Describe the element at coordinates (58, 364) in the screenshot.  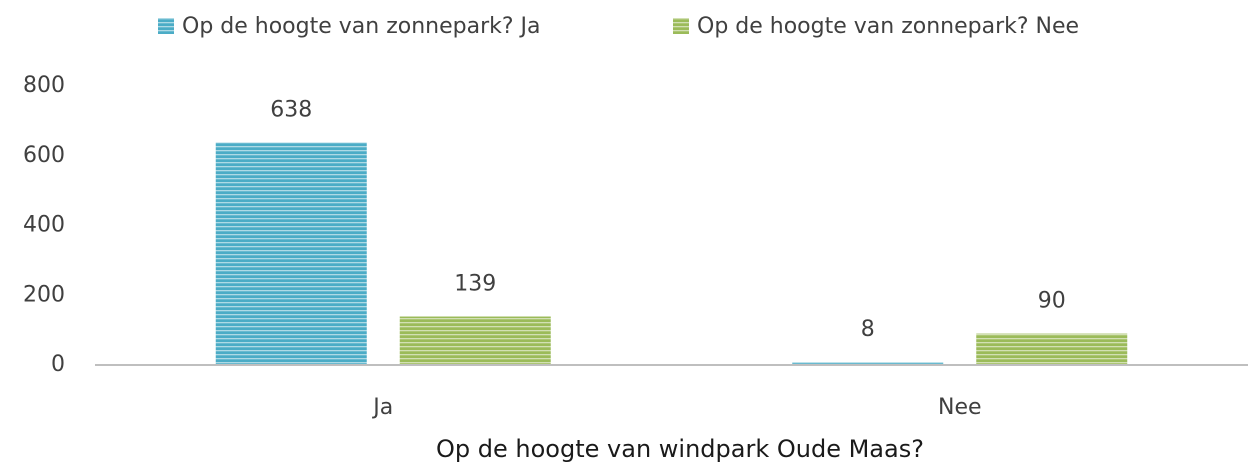
I see `y-tick-label: 0` at that location.